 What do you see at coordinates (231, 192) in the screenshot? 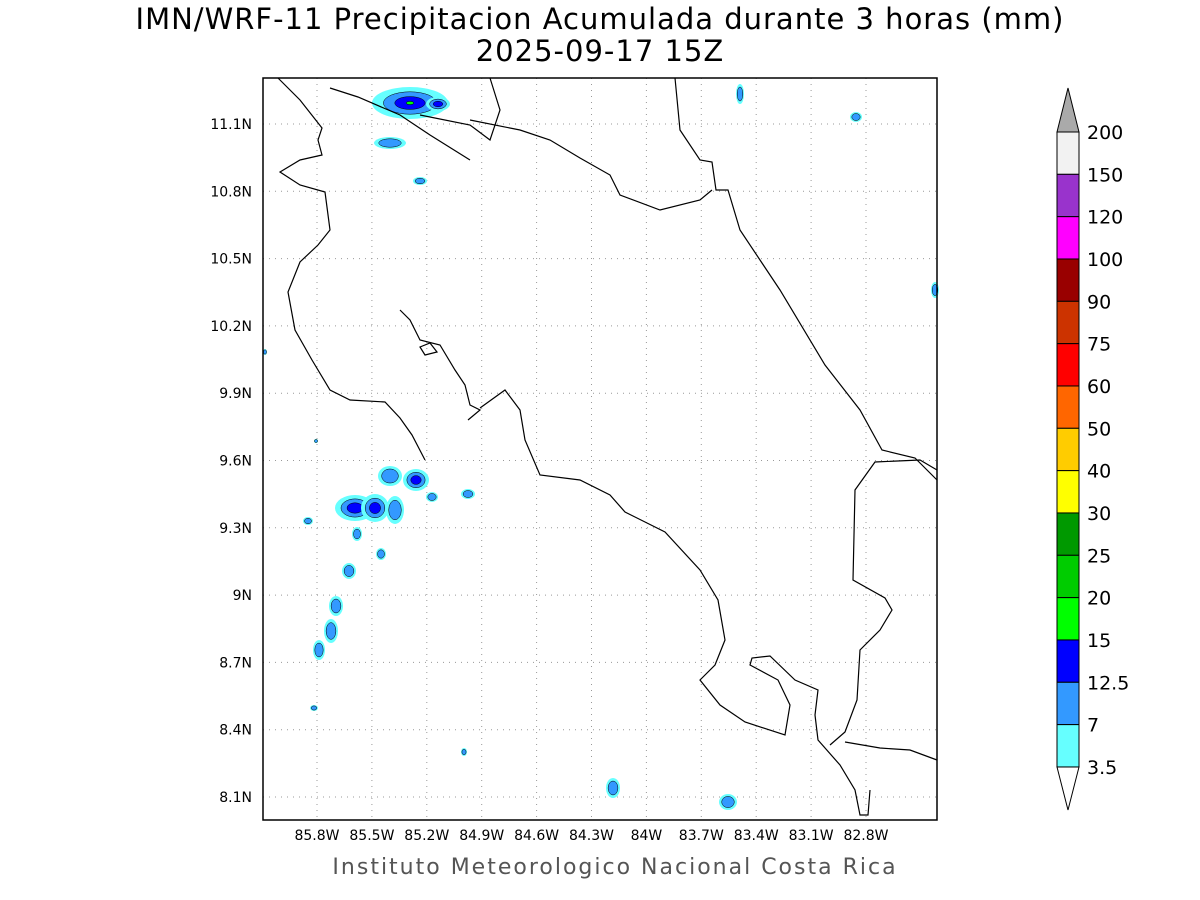
I see `lat-tick-label: 10.8N` at bounding box center [231, 192].